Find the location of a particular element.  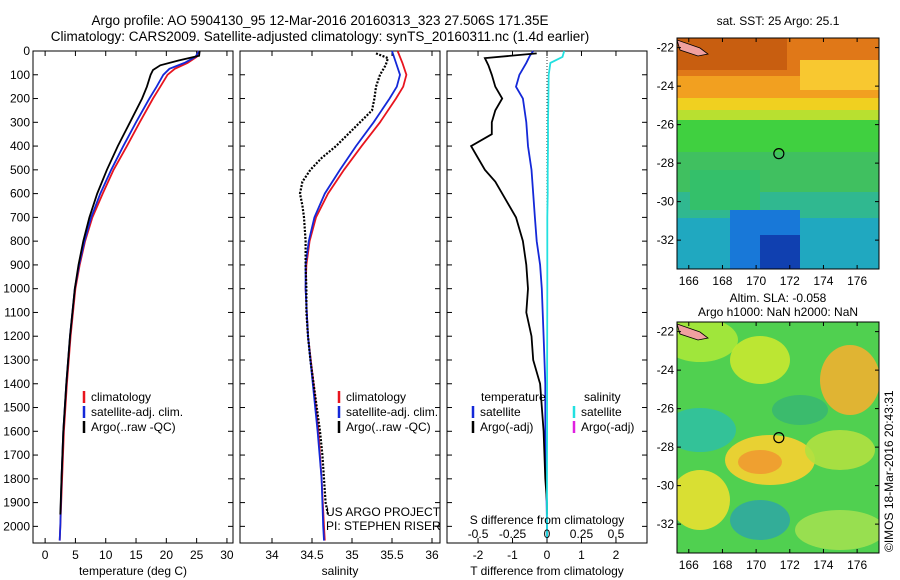

sla-frame is located at coordinates (778, 437).